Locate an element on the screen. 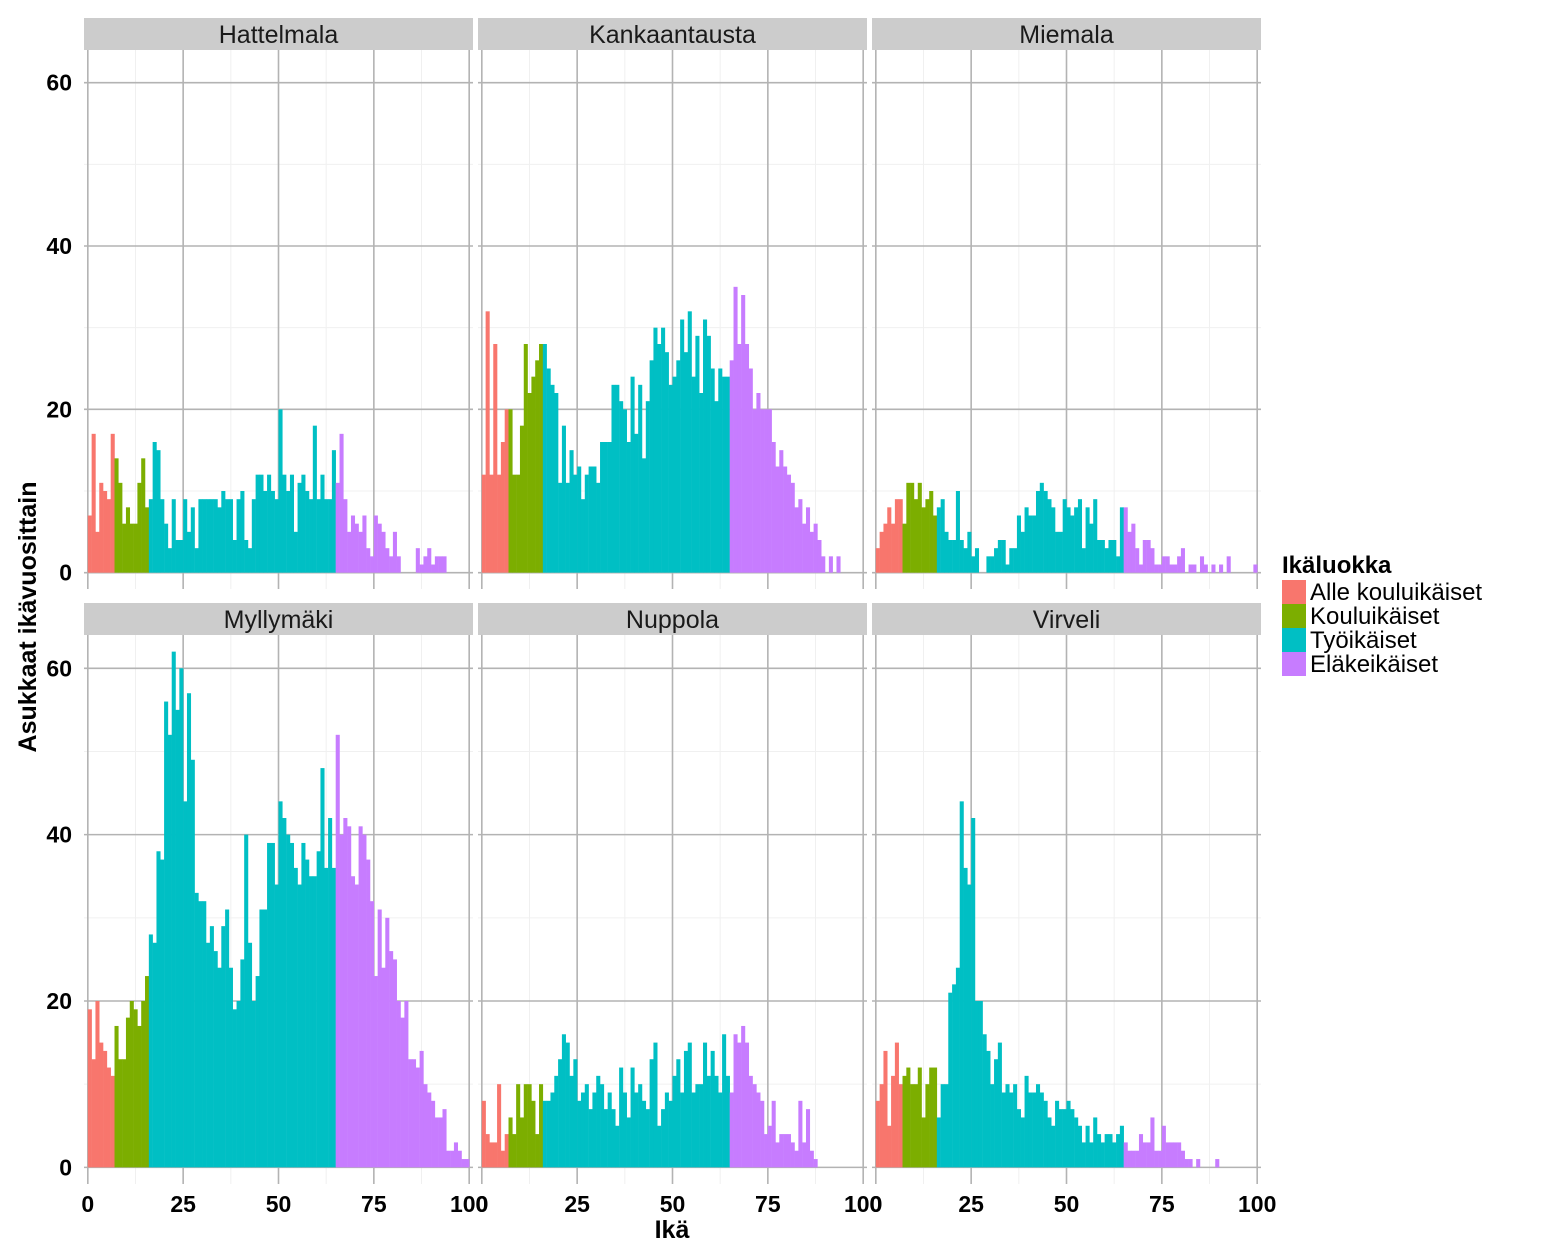 Image resolution: width=1554 pixels, height=1254 pixels. x-tick-label: 50 is located at coordinates (279, 1204).